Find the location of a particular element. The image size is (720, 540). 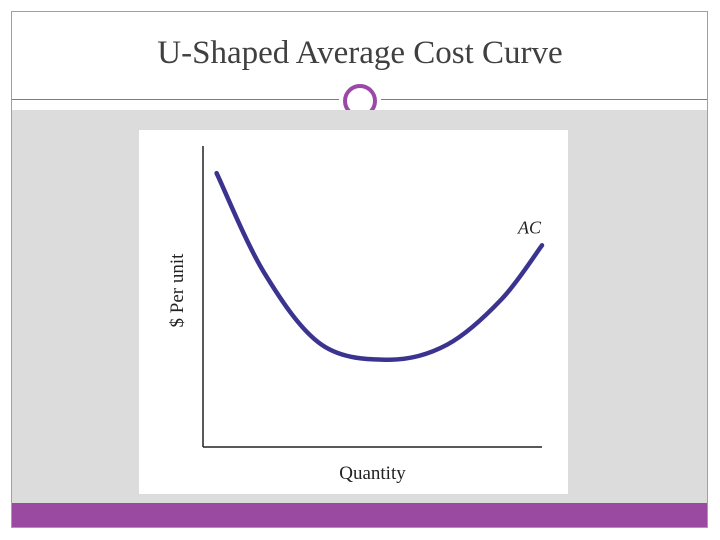

slide-title: U-Shaped Average Cost Curve is located at coordinates (360, 53).